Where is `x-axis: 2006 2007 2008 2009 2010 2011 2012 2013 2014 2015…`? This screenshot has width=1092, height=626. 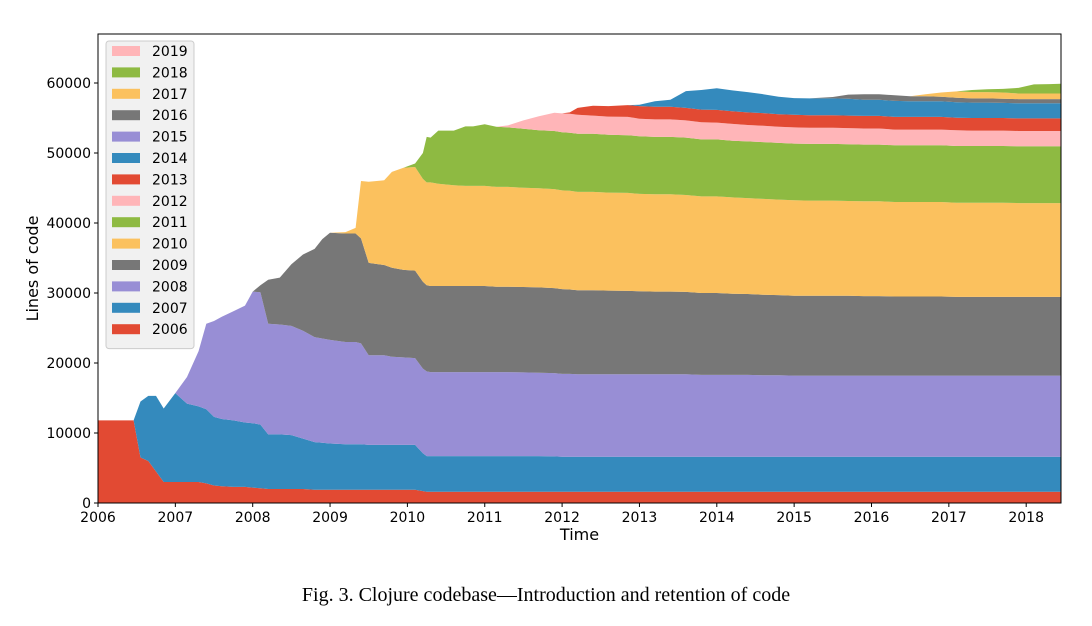 x-axis: 2006 2007 2008 2009 2010 2011 2012 2013 2014 2015… is located at coordinates (562, 514).